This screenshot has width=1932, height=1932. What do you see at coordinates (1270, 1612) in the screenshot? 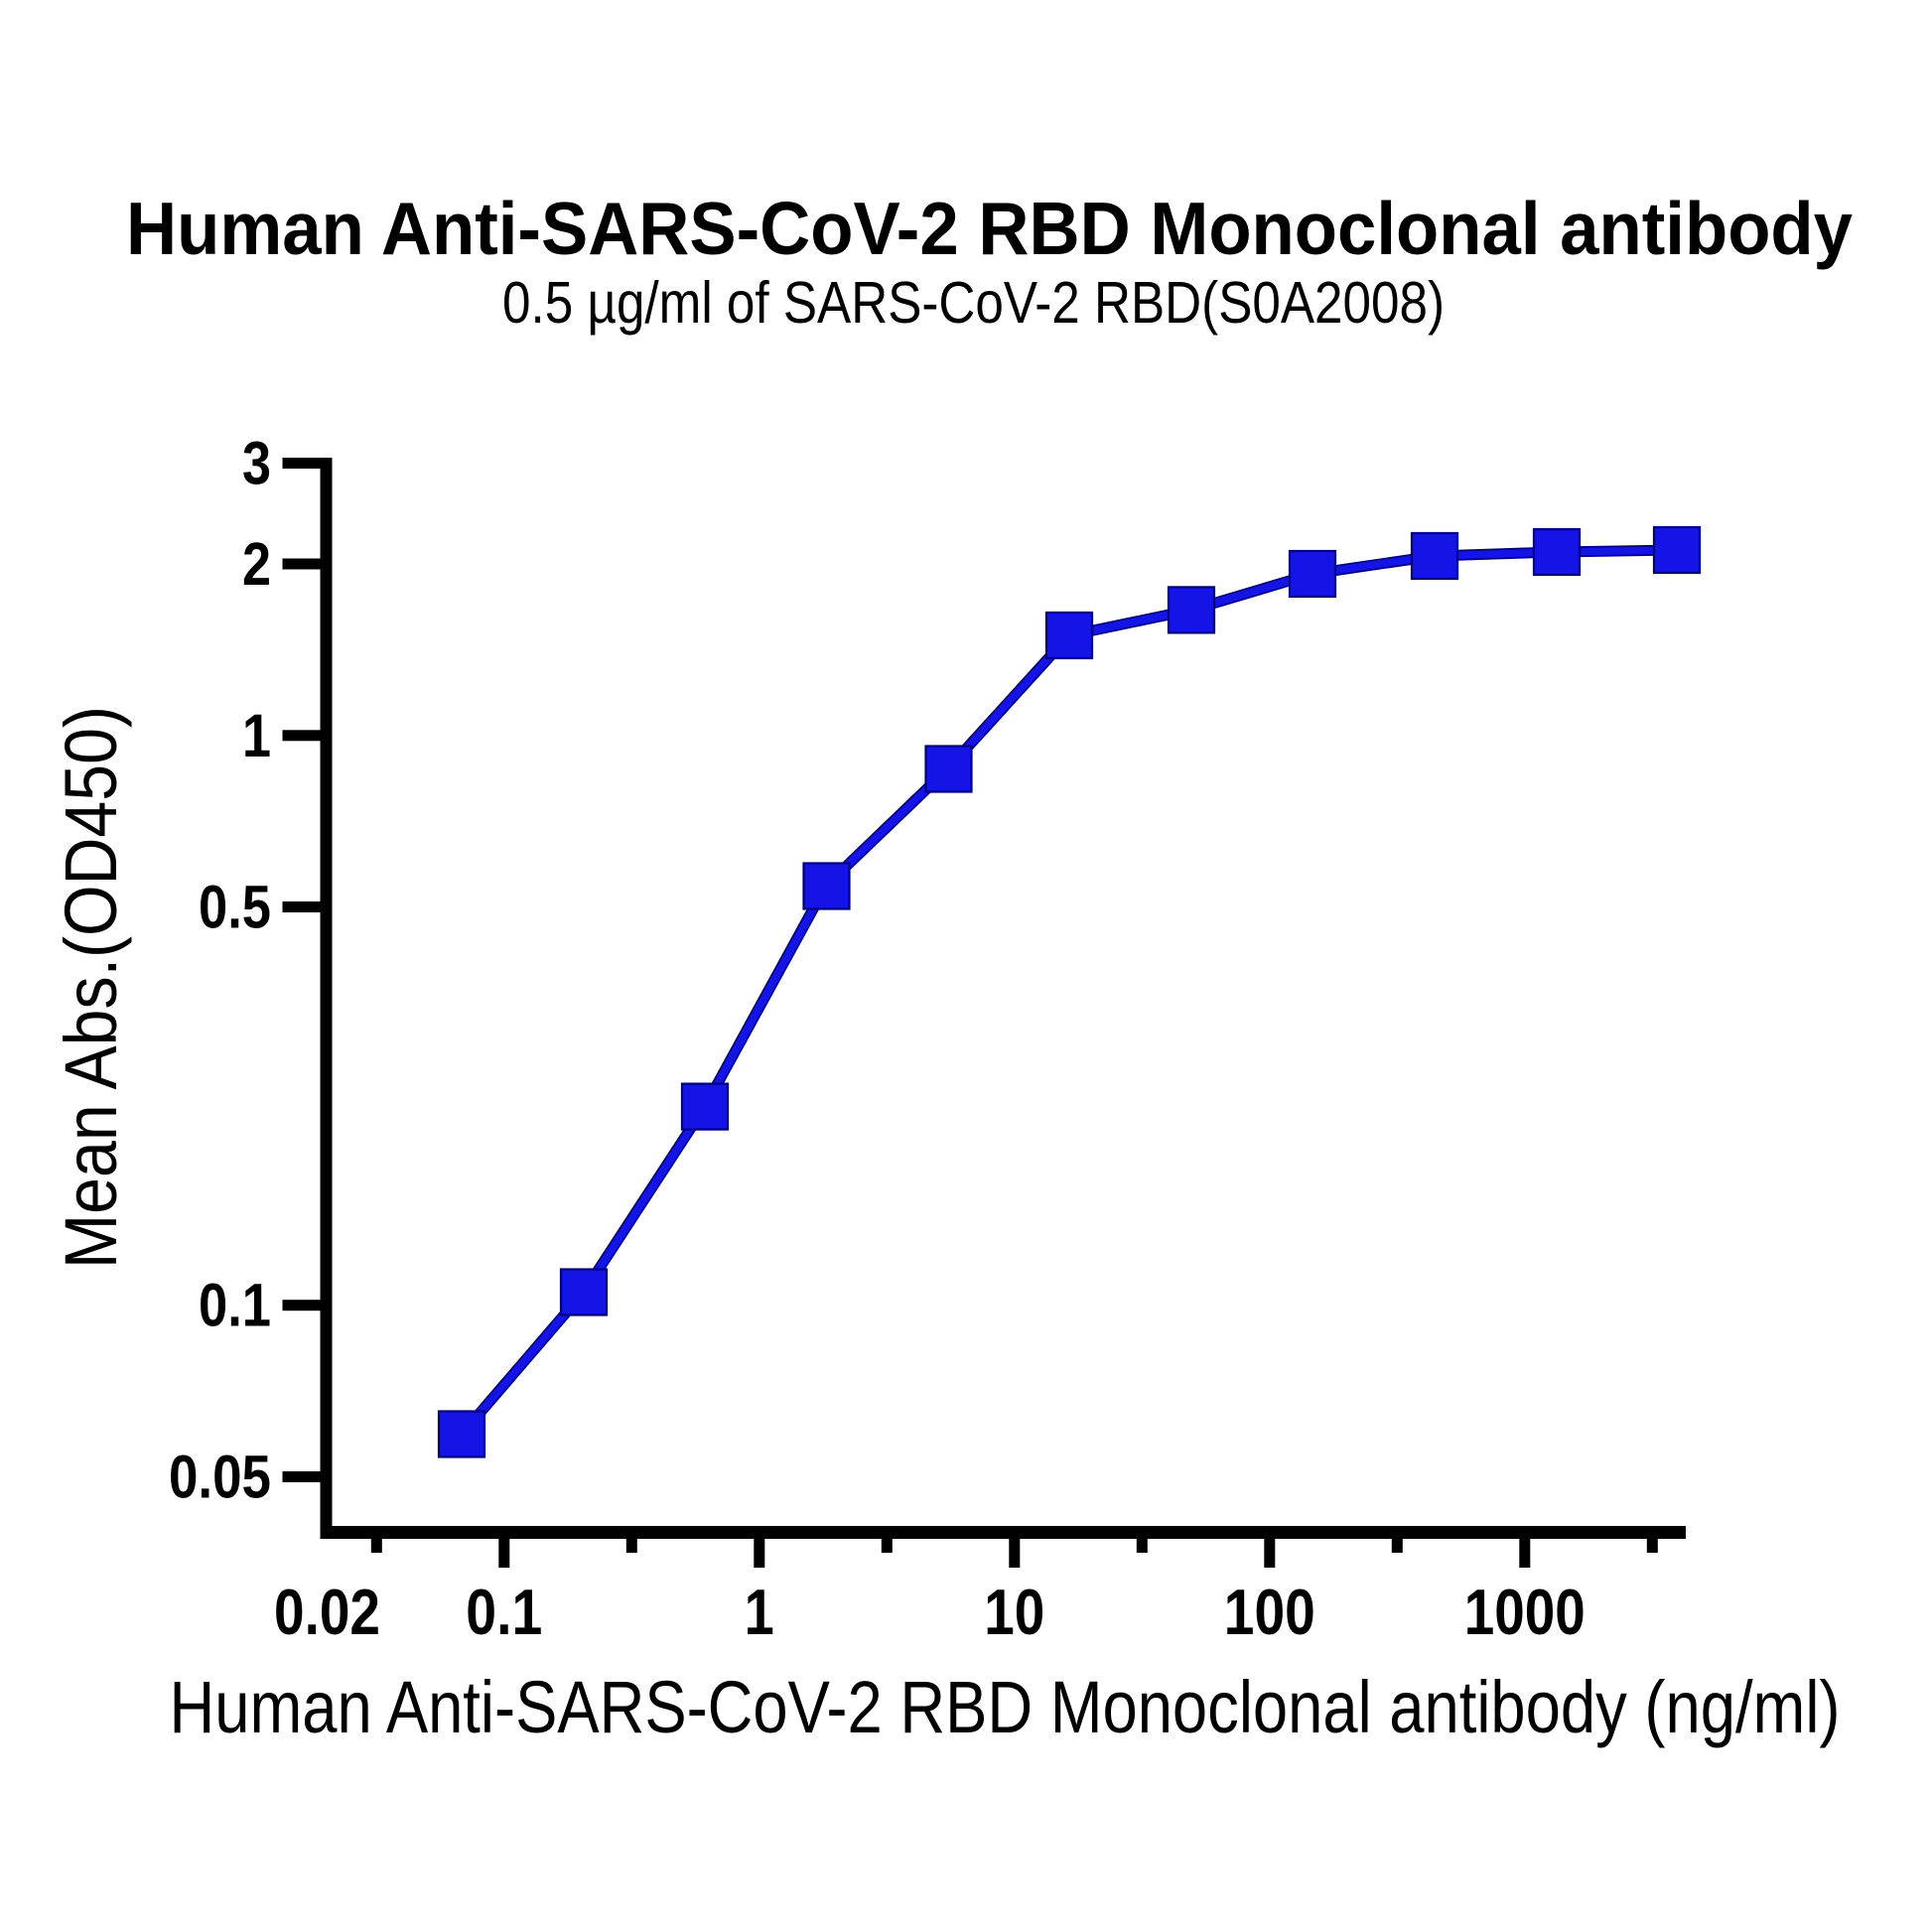
I see `svg-text: 100` at bounding box center [1270, 1612].